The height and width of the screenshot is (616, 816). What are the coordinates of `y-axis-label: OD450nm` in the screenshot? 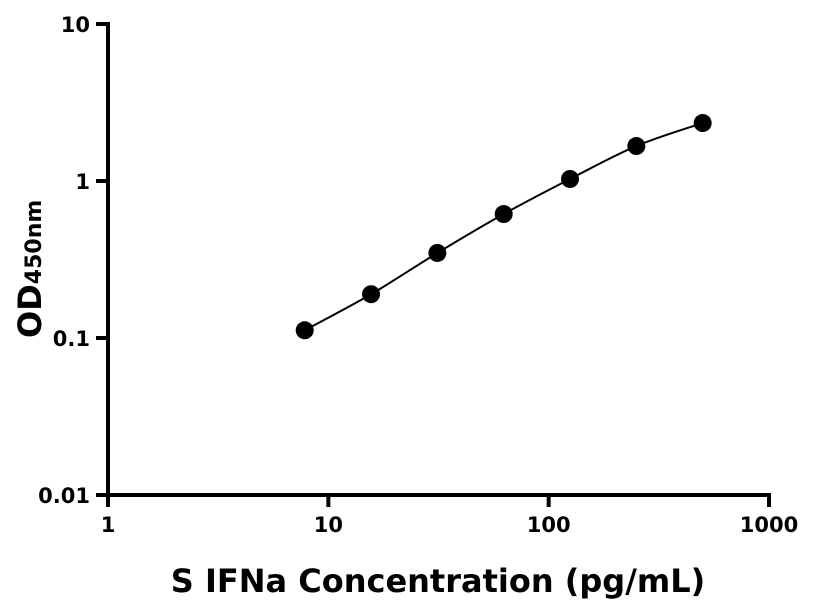 It's located at (30, 269).